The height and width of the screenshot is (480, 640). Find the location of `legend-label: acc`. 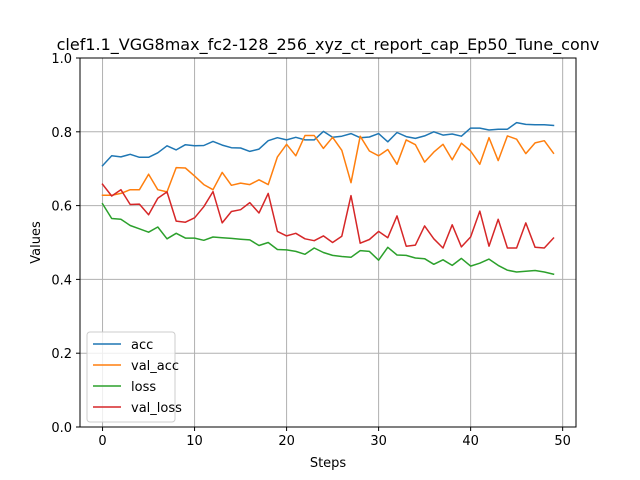

legend-label: acc is located at coordinates (142, 345).